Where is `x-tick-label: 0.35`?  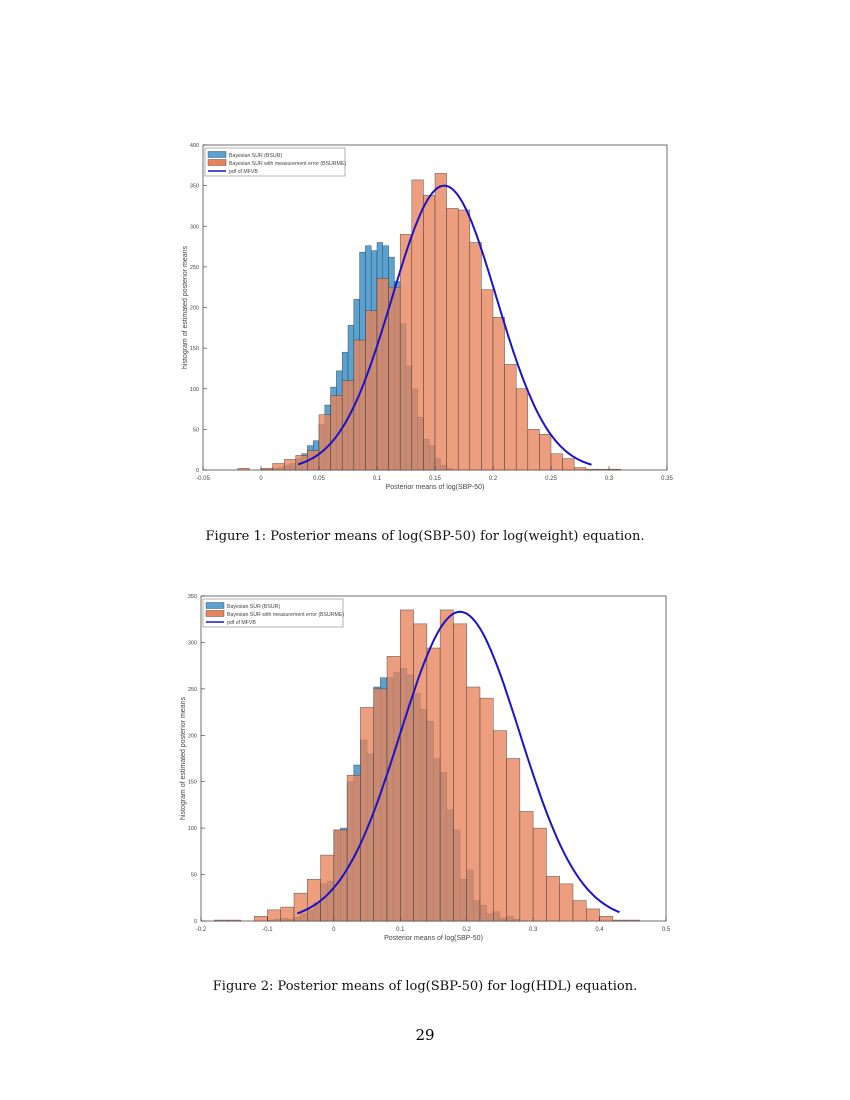
x-tick-label: 0.35 is located at coordinates (667, 479).